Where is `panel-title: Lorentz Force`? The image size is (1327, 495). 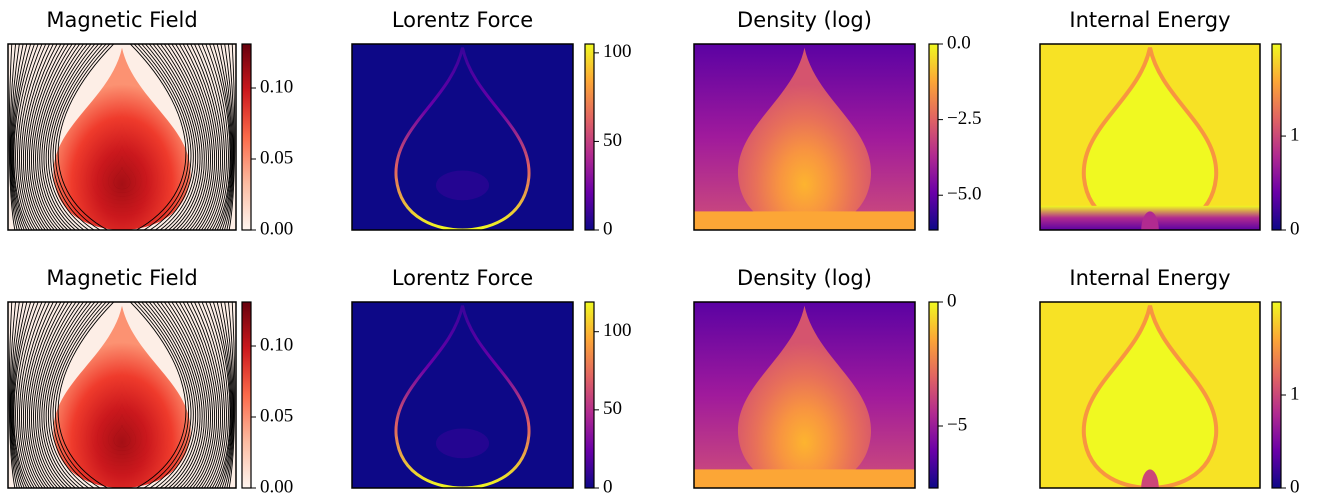 panel-title: Lorentz Force is located at coordinates (462, 20).